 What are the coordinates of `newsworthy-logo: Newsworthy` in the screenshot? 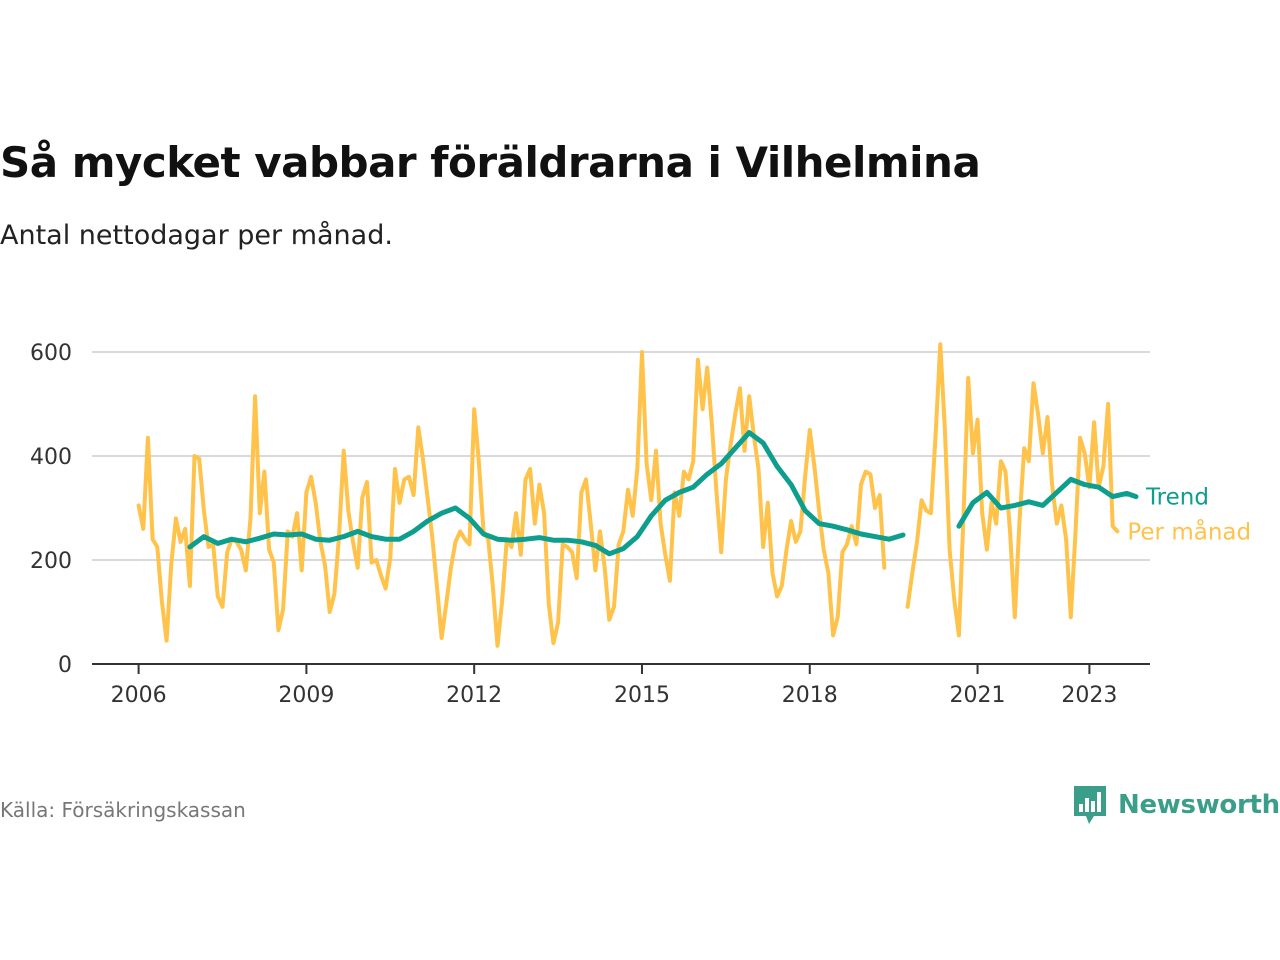 It's located at (1176, 805).